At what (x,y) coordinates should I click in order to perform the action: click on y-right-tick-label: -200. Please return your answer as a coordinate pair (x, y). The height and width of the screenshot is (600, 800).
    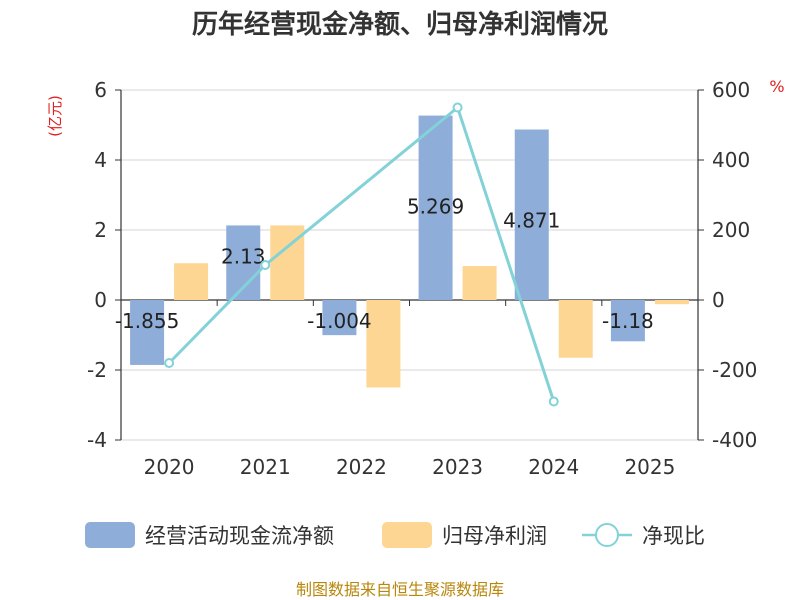
    Looking at the image, I should click on (734, 370).